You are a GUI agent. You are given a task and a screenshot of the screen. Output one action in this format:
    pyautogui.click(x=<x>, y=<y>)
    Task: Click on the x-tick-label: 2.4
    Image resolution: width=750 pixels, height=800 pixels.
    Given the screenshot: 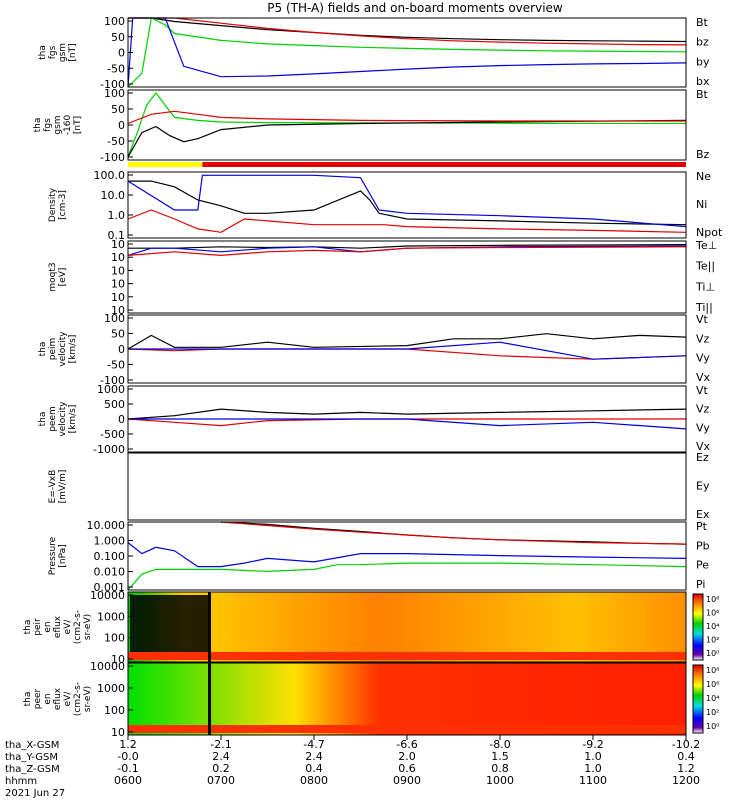 What is the action you would take?
    pyautogui.click(x=221, y=756)
    